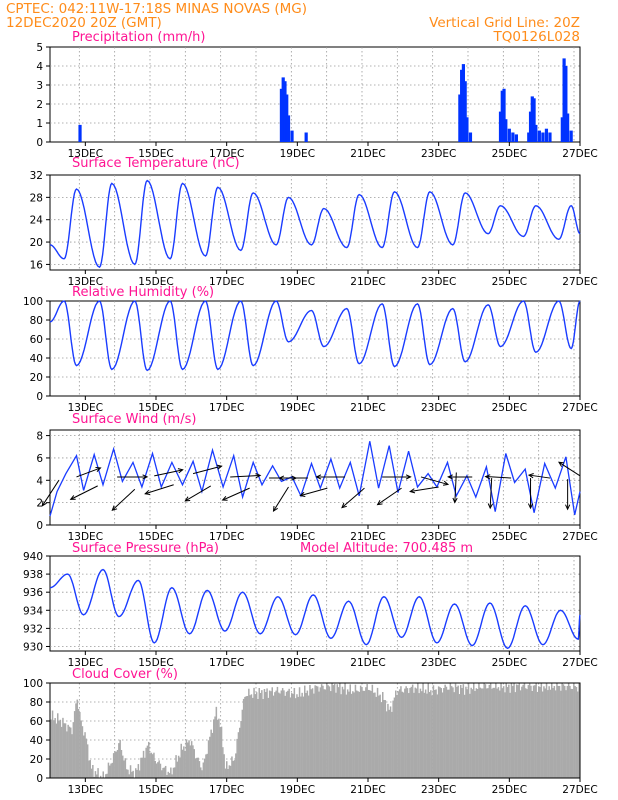 Image resolution: width=618 pixels, height=800 pixels. Describe the element at coordinates (226, 408) in the screenshot. I see `rh-xtick-label: 17DEC` at that location.